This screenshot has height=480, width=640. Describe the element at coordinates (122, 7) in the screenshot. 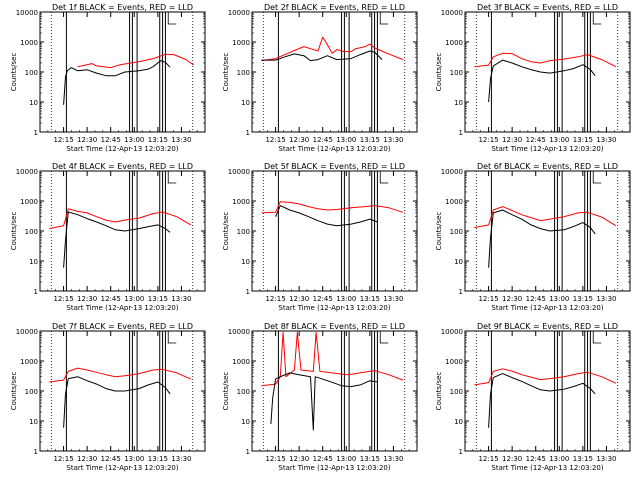

I see `panel-title: Det 1f BLACK = Events, RED = LLD` at that location.